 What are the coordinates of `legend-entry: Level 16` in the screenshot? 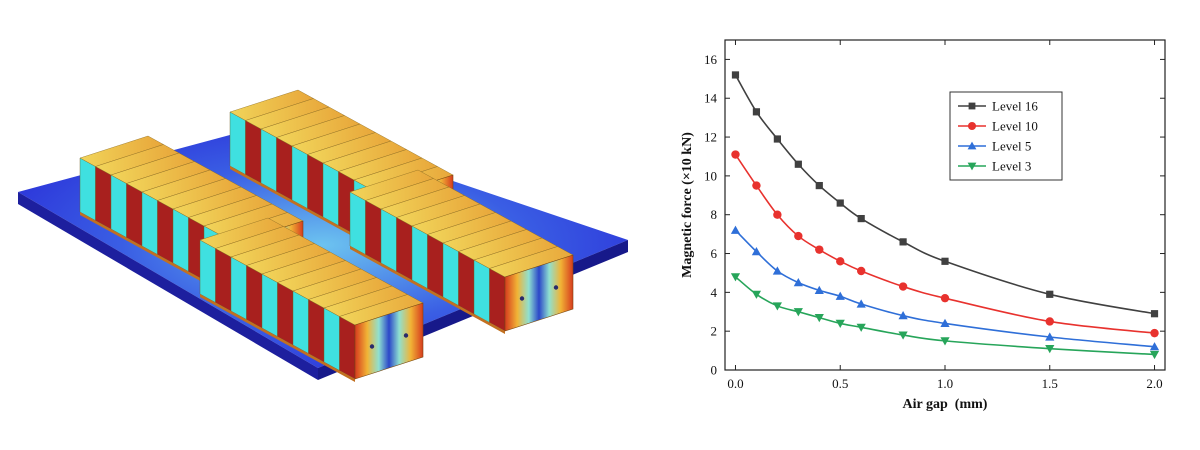 It's located at (1015, 106).